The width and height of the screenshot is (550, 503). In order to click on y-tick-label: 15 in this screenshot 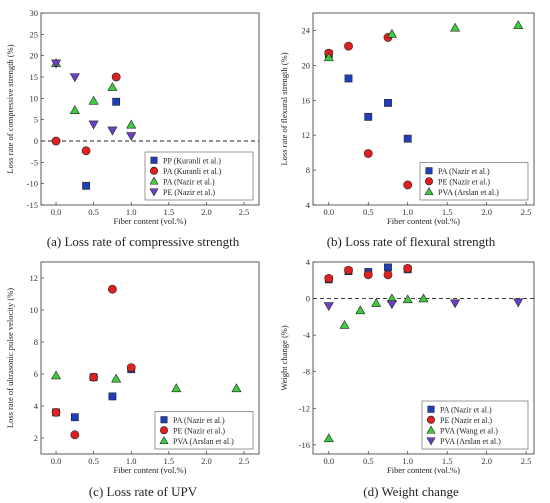, I will do `click(34, 77)`.